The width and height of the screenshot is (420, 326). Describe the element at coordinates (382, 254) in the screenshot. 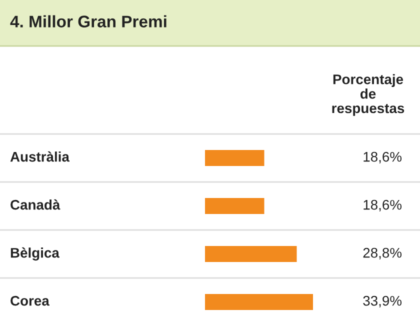

I see `data-label: 28,8%` at that location.